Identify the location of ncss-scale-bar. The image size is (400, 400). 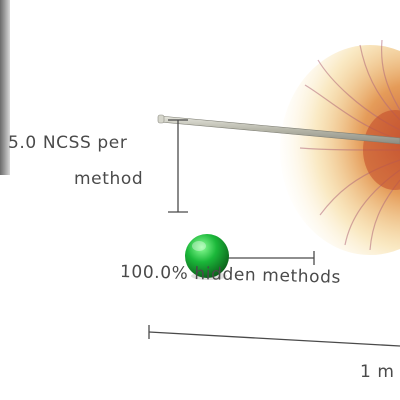
(178, 166).